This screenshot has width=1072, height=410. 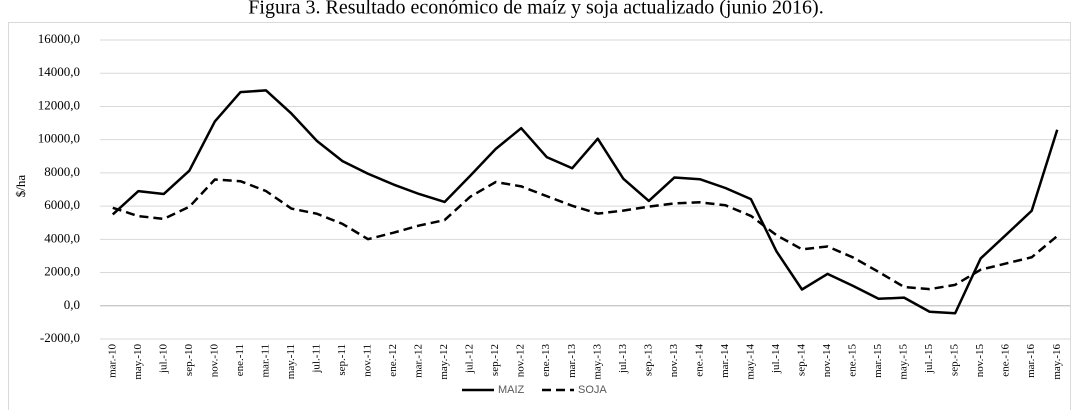 I want to click on x-tick-label: mar.-15, so click(x=878, y=361).